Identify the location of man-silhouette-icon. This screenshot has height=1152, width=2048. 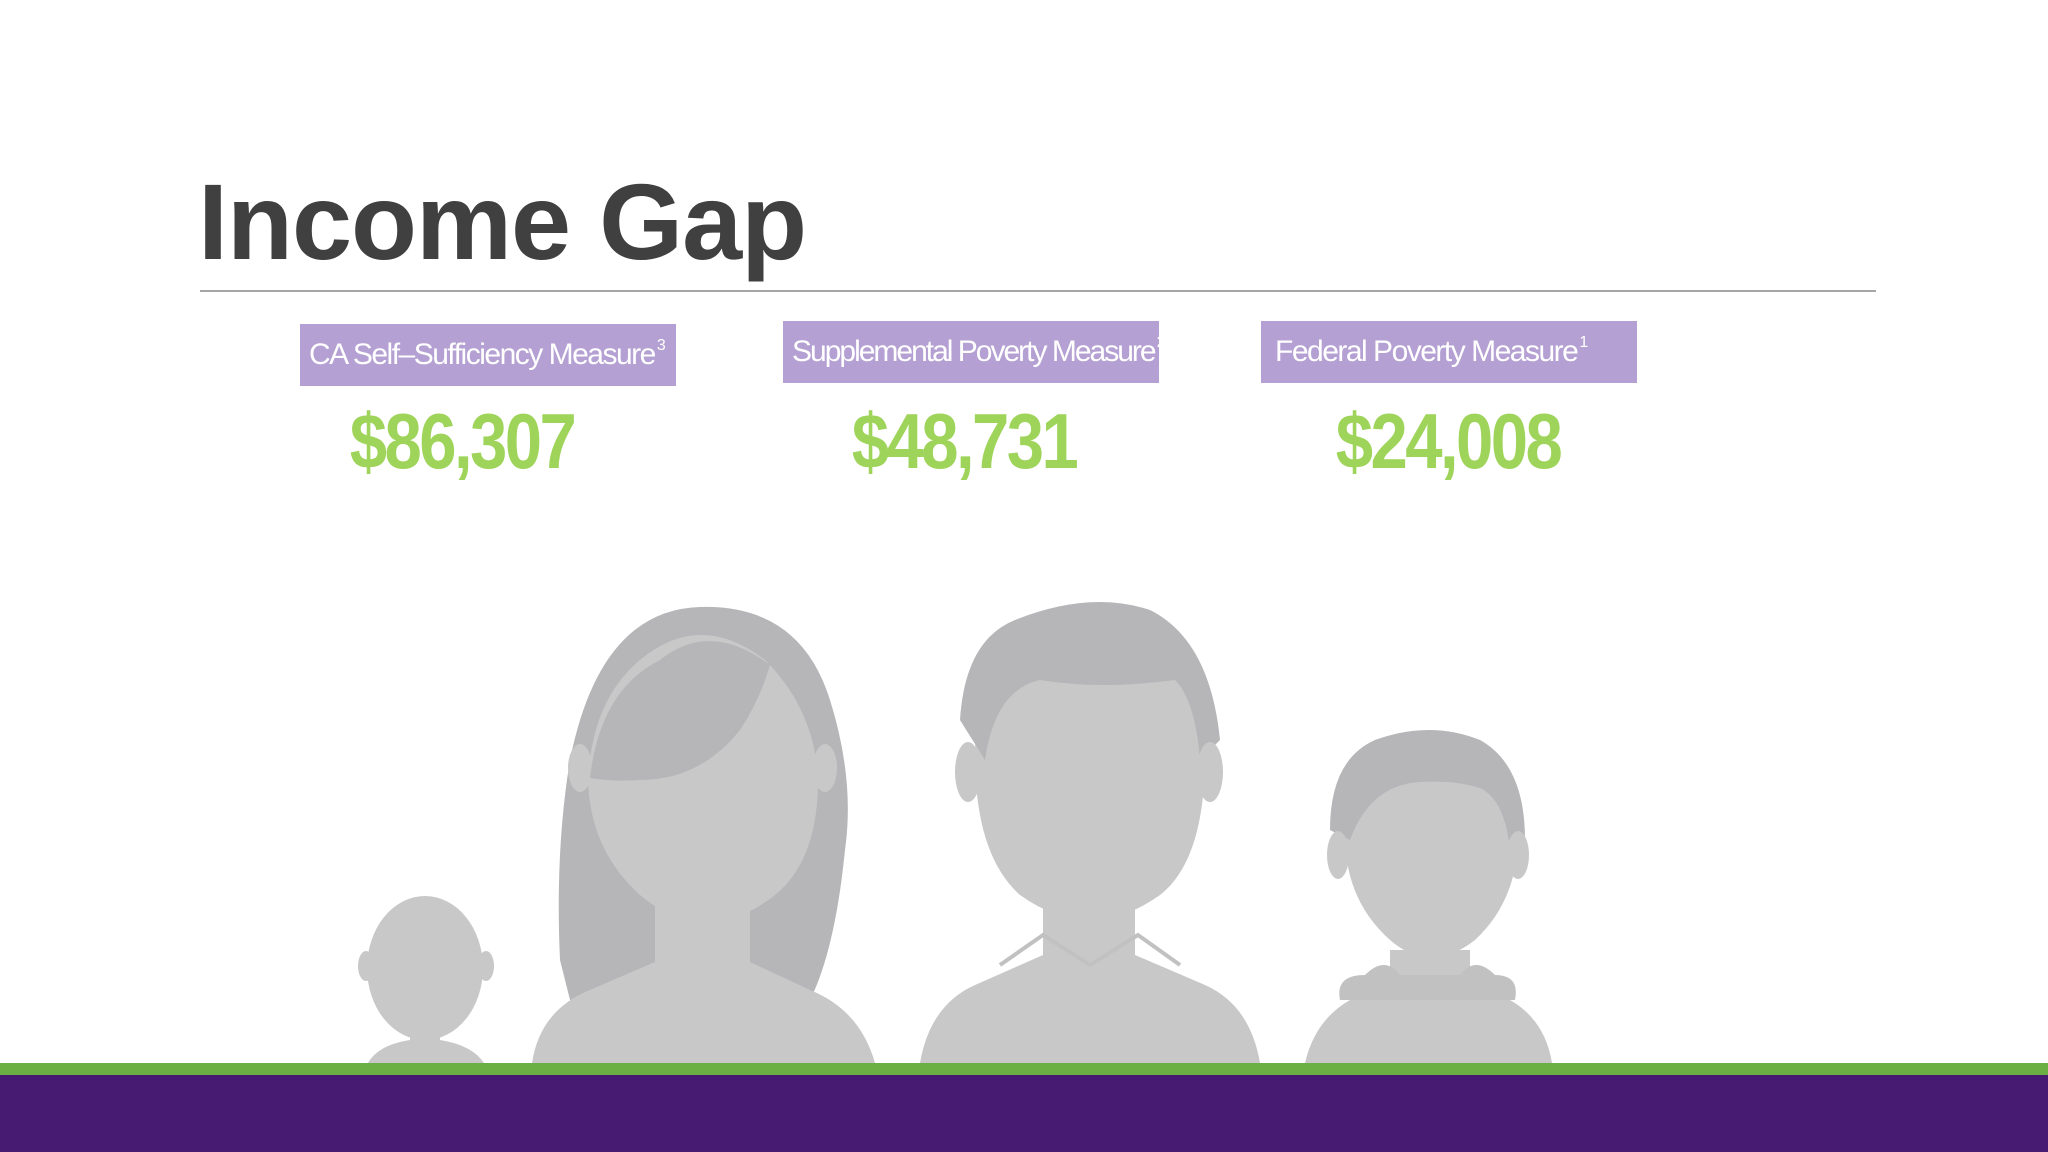
(1090, 832).